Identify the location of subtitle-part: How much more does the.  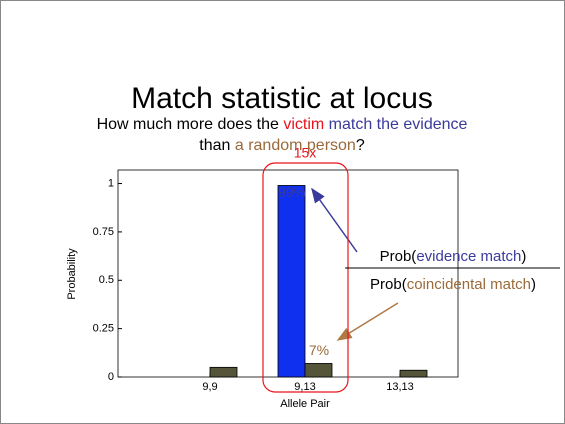
(190, 124).